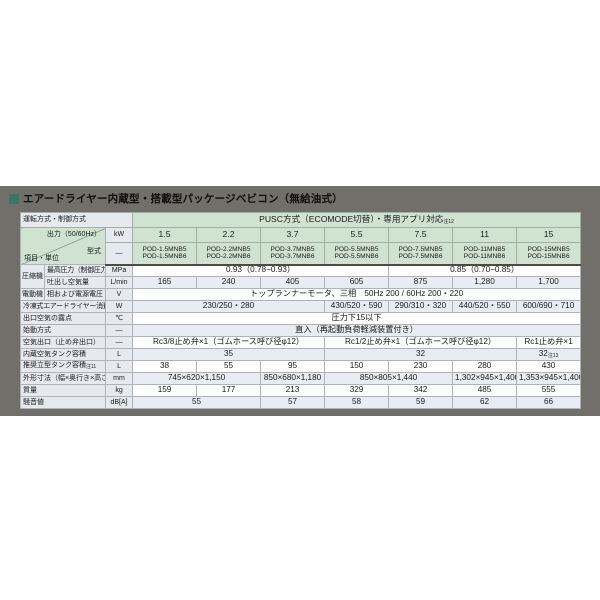 The image size is (600, 600). I want to click on spec-cell: 1,302×945×1,400, so click(485, 378).